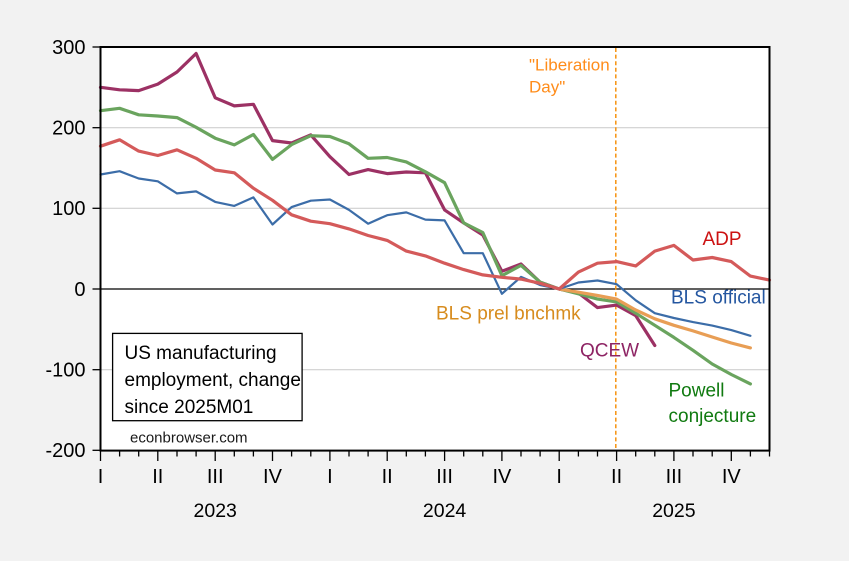 This screenshot has height=561, width=849. Describe the element at coordinates (213, 380) in the screenshot. I see `svg-text: employment, change` at that location.